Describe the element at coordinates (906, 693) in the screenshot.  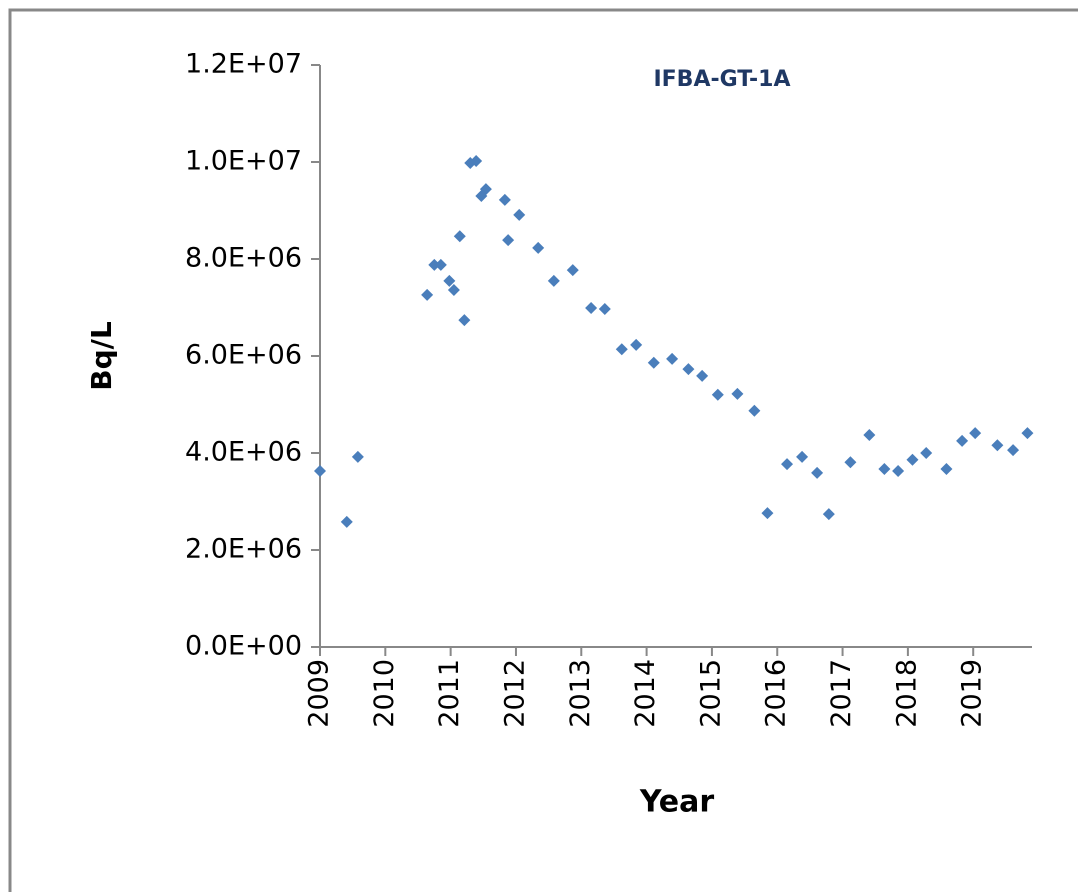
I see `x-tick-label: 2018` at that location.